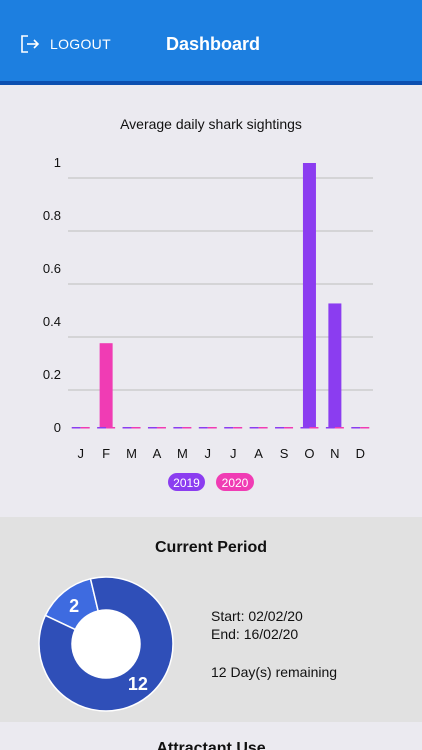 The height and width of the screenshot is (750, 422). Describe the element at coordinates (309, 453) in the screenshot. I see `x-tick-label: O` at that location.